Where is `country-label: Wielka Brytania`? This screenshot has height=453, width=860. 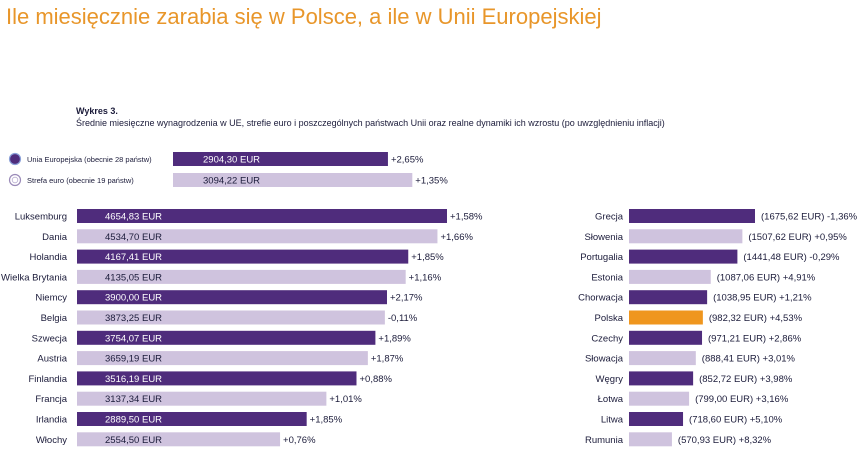 country-label: Wielka Brytania is located at coordinates (34, 277).